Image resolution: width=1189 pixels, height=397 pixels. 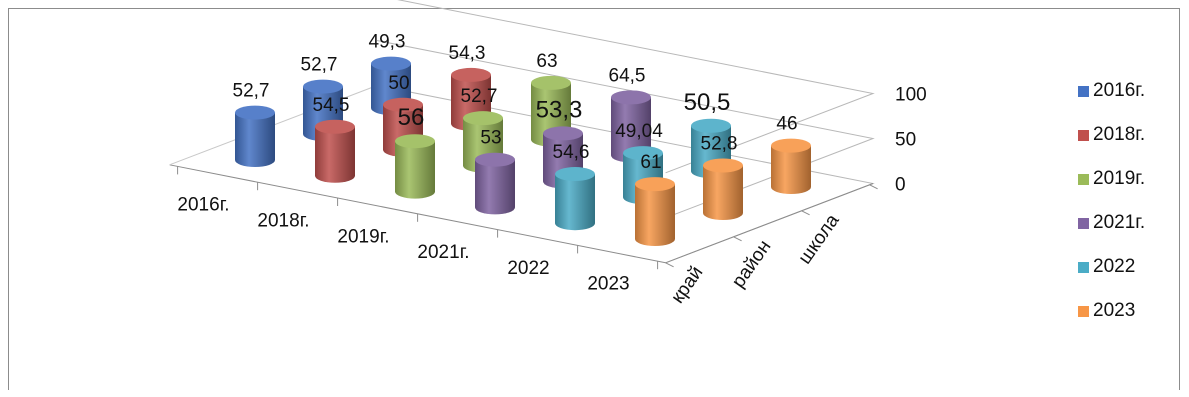 What do you see at coordinates (203, 205) in the screenshot?
I see `category-label: 2016г.` at bounding box center [203, 205].